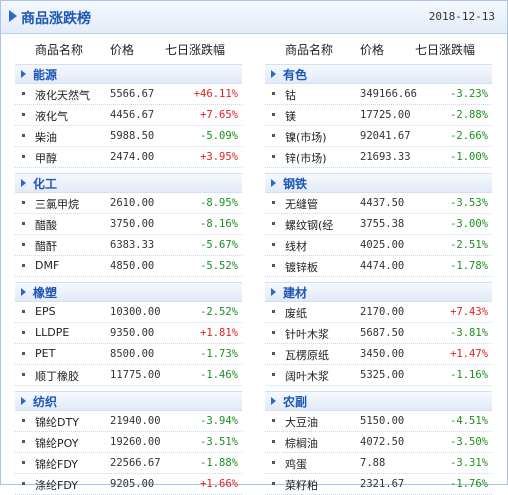  I want to click on commodity-row: 线材 4025.00 -2.51%, so click(378, 245).